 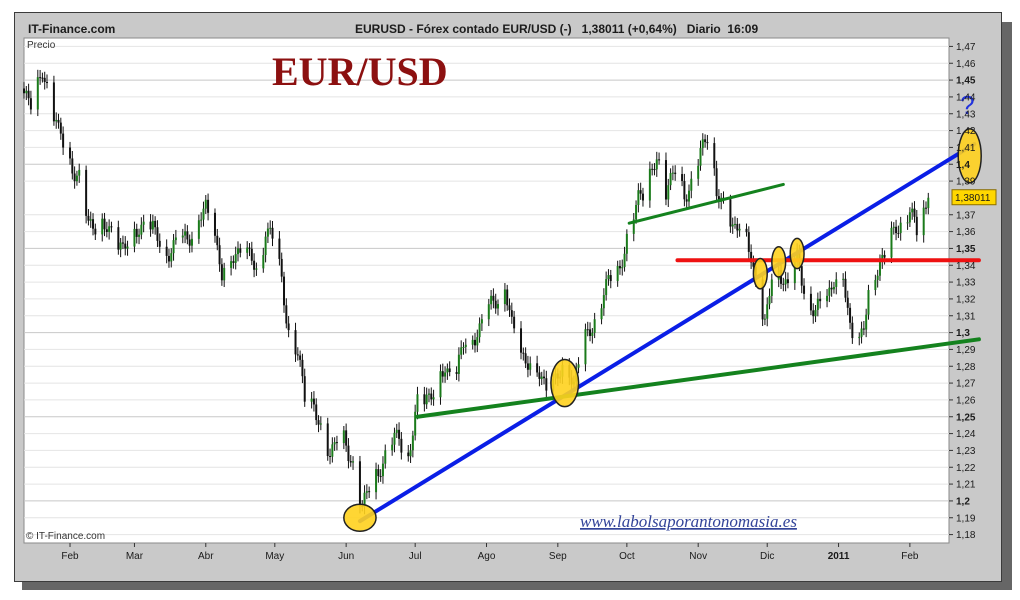 What do you see at coordinates (966, 182) in the screenshot?
I see `y-tick-label: 1,39` at bounding box center [966, 182].